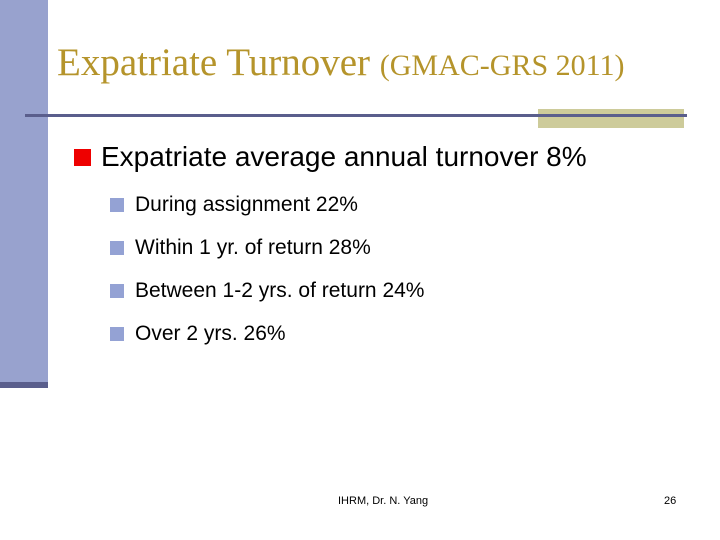  Describe the element at coordinates (670, 501) in the screenshot. I see `page-number: 26` at that location.